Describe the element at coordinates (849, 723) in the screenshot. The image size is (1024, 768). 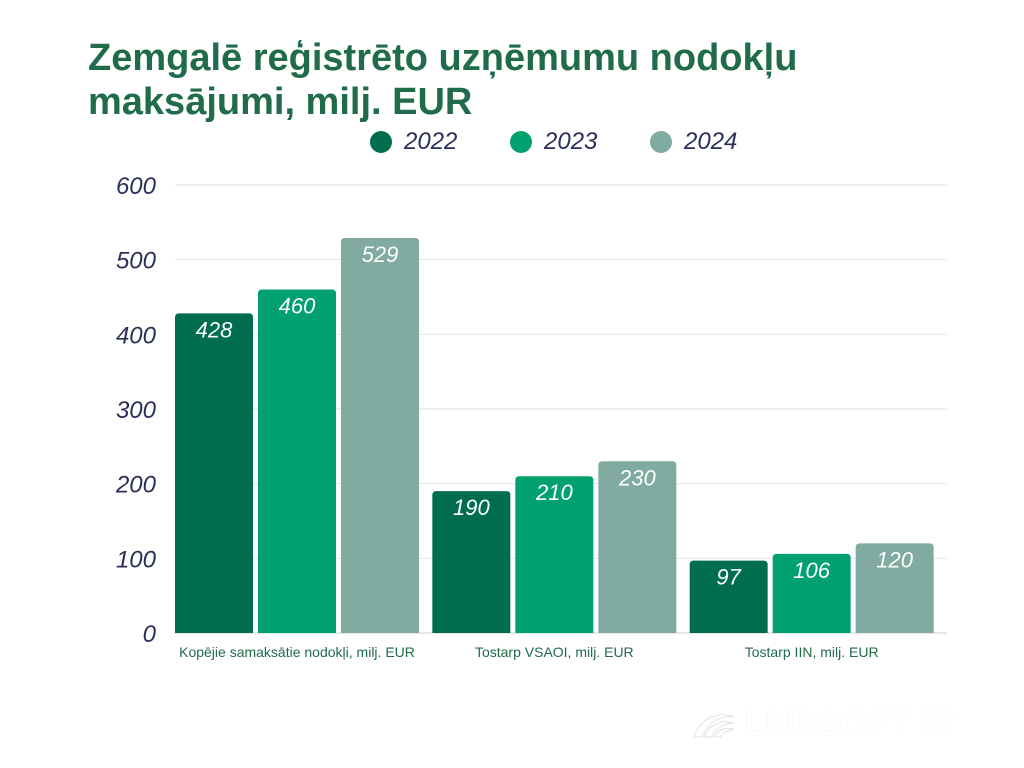
I see `brand-name: LURSOFT IT` at that location.